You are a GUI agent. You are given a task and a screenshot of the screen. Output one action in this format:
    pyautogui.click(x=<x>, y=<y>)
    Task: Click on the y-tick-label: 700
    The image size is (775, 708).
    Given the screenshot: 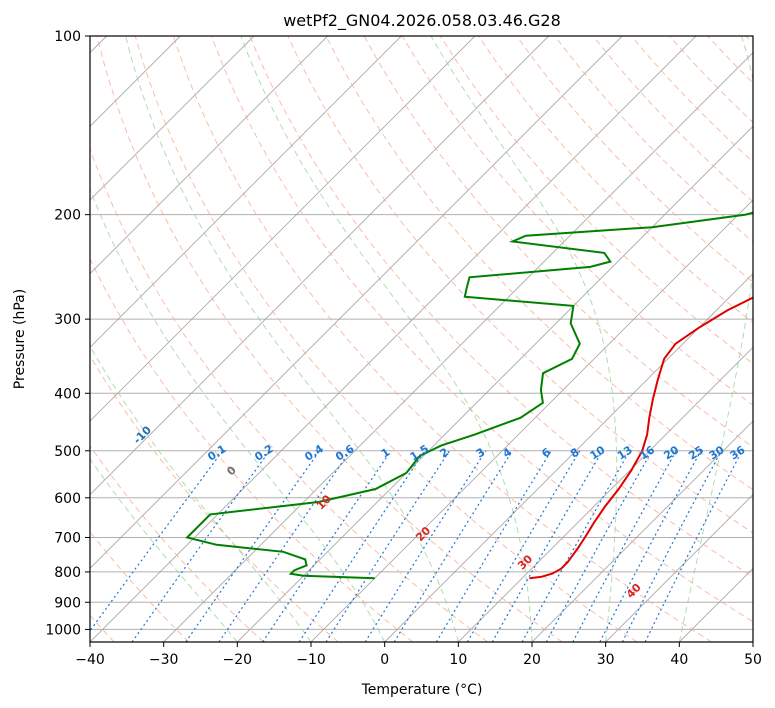 What is the action you would take?
    pyautogui.click(x=67, y=539)
    